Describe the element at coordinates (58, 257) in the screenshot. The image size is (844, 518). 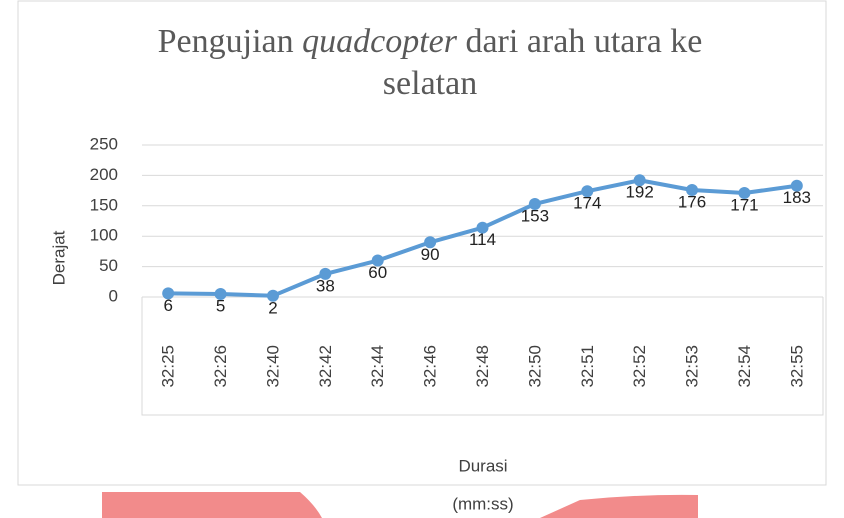
I see `y-axis-label: Derajat` at that location.